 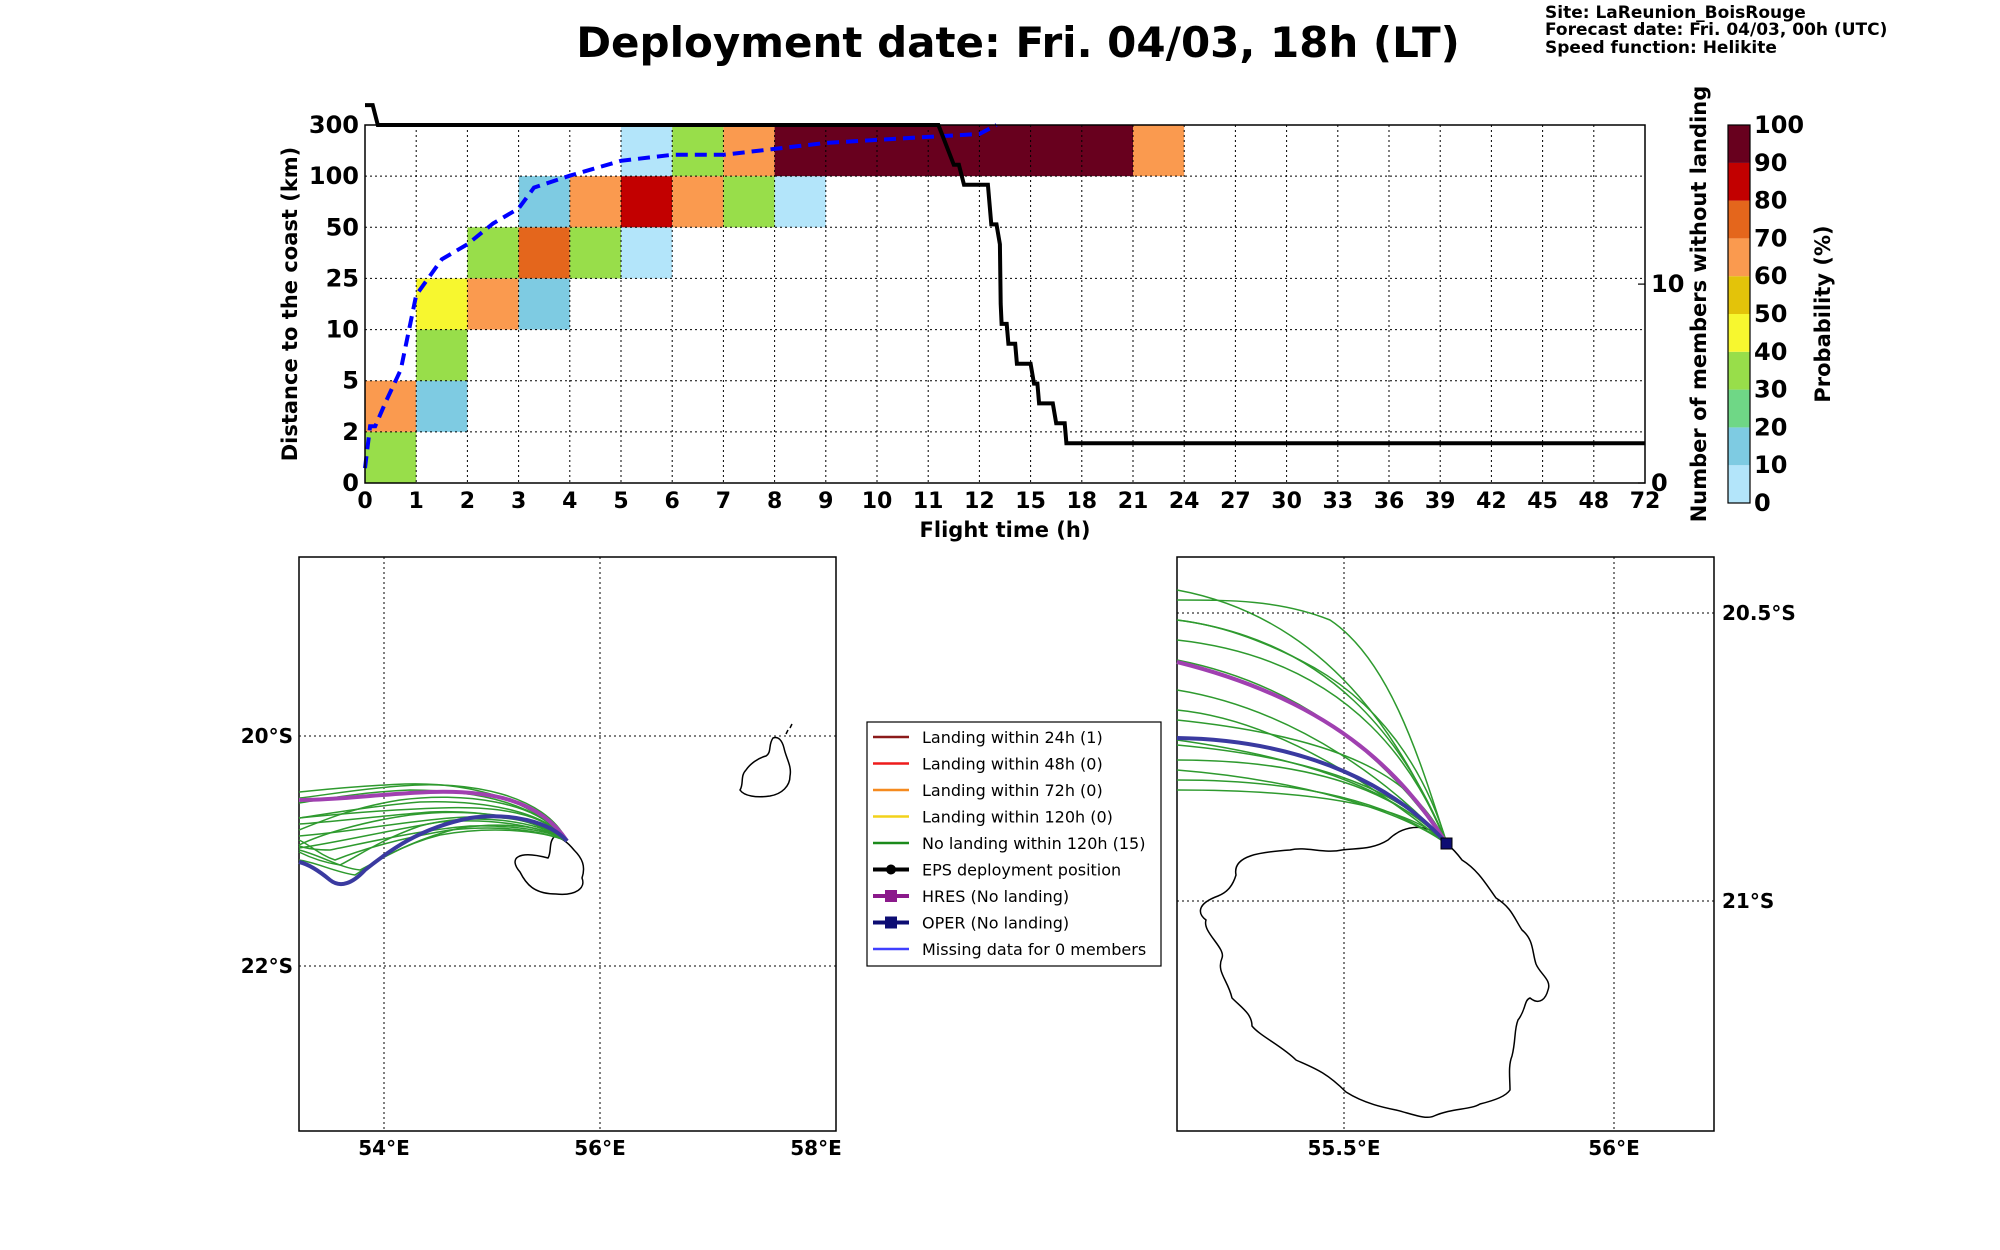 What do you see at coordinates (1770, 163) in the screenshot?
I see `colorbar-tick-label: 90` at bounding box center [1770, 163].